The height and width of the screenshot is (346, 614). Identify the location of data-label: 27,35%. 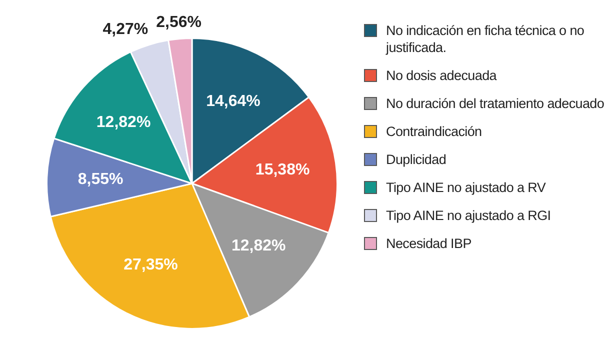
(151, 265).